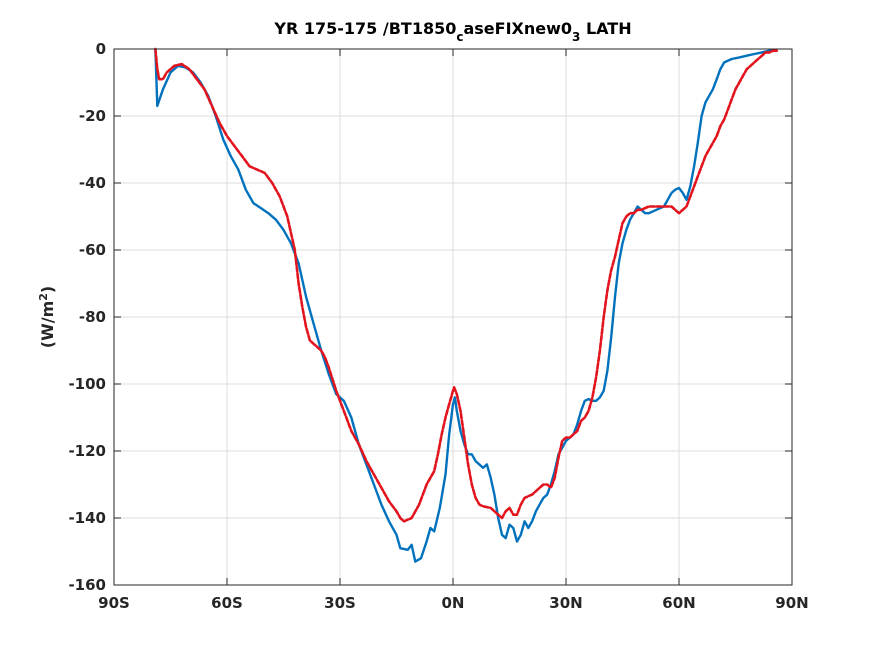 The height and width of the screenshot is (661, 875). Describe the element at coordinates (605, 28) in the screenshot. I see `chart-title-part3: LATH` at that location.